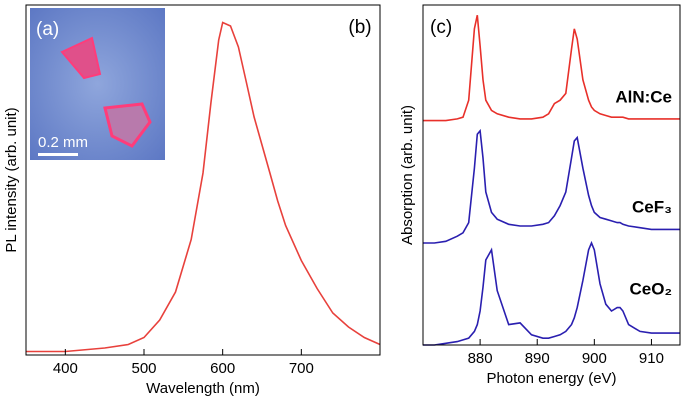 The height and width of the screenshot is (401, 685). I want to click on annotation: (a), so click(47, 29).